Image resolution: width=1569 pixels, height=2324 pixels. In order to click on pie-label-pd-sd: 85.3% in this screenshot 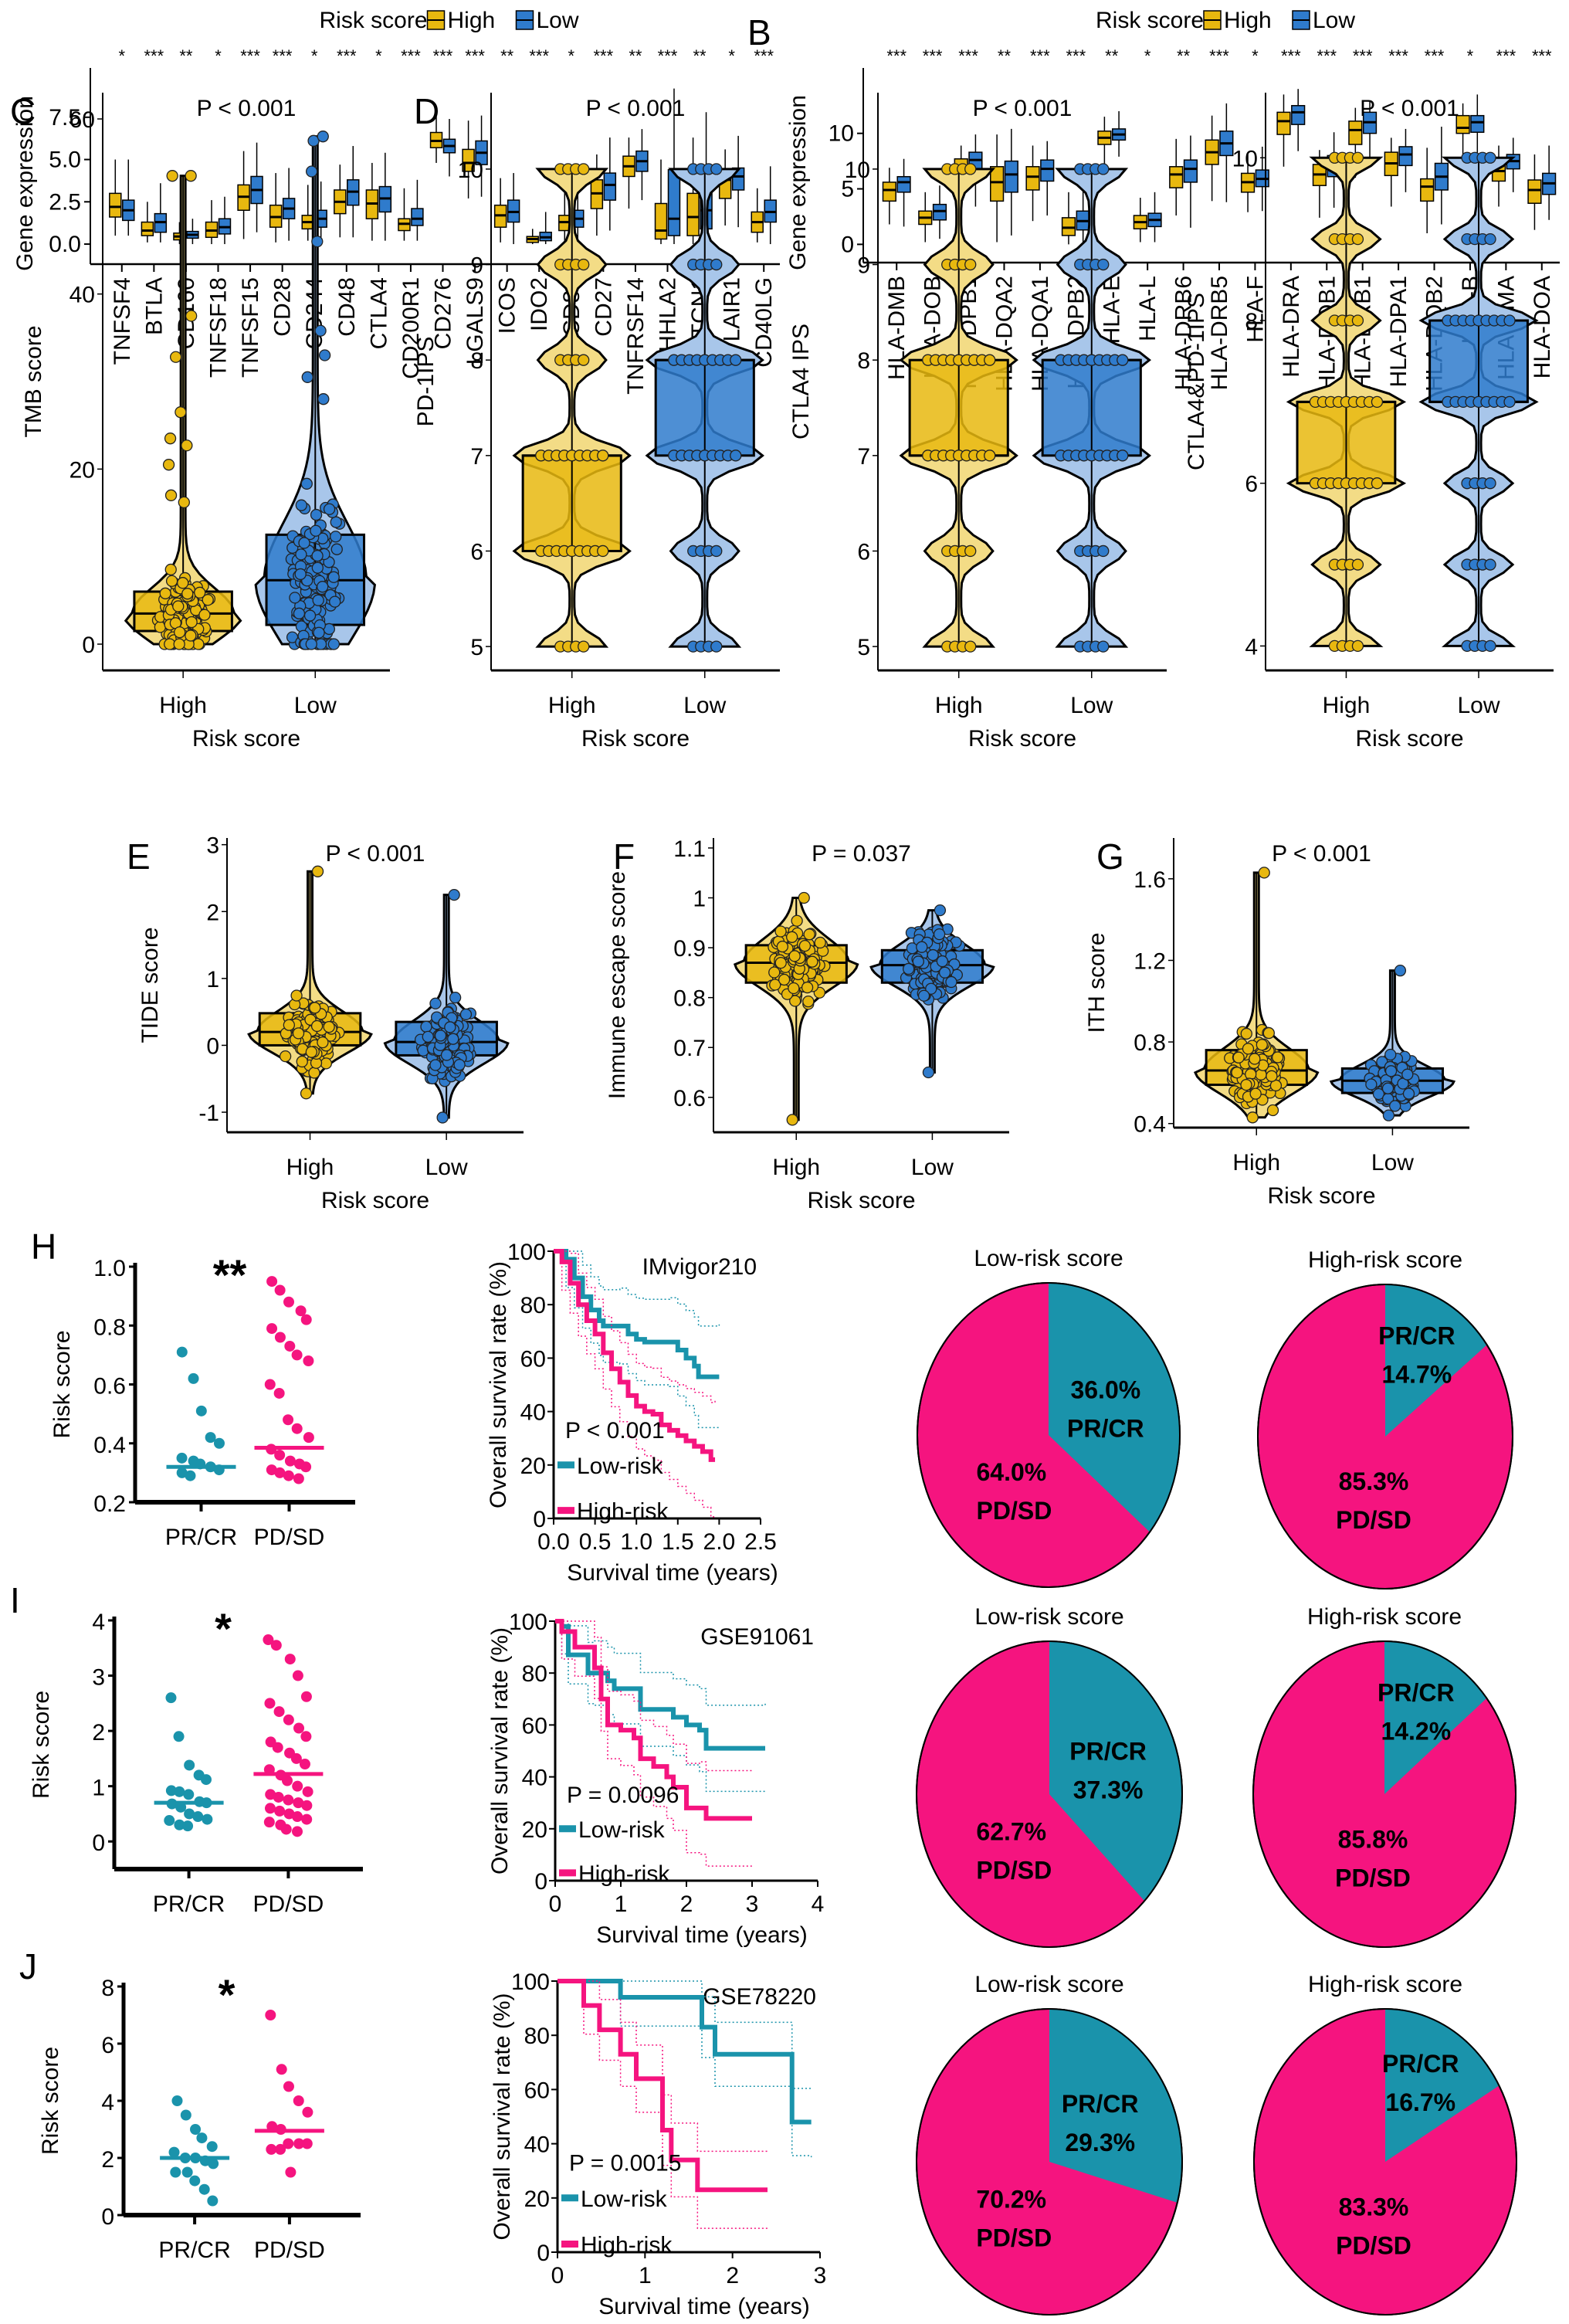, I will do `click(1374, 1481)`.